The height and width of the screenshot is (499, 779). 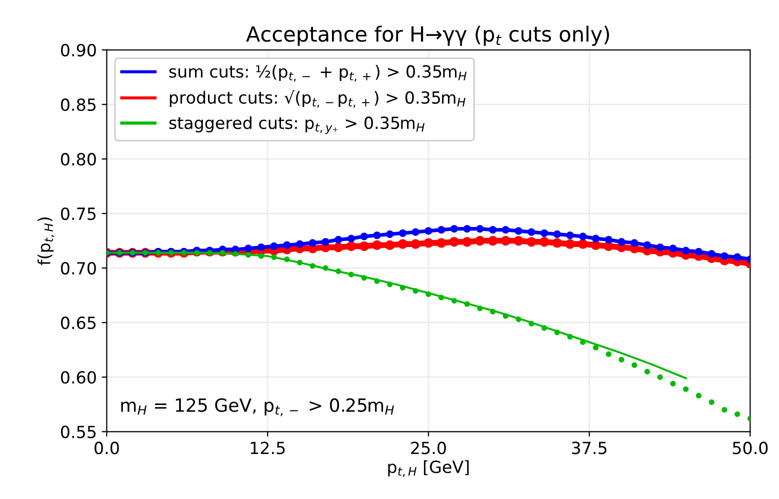 What do you see at coordinates (257, 407) in the screenshot?
I see `annotation: m$_{H}$ = 125 GeV, p$_{t,−}$ > 0.25m$_{H}$` at bounding box center [257, 407].